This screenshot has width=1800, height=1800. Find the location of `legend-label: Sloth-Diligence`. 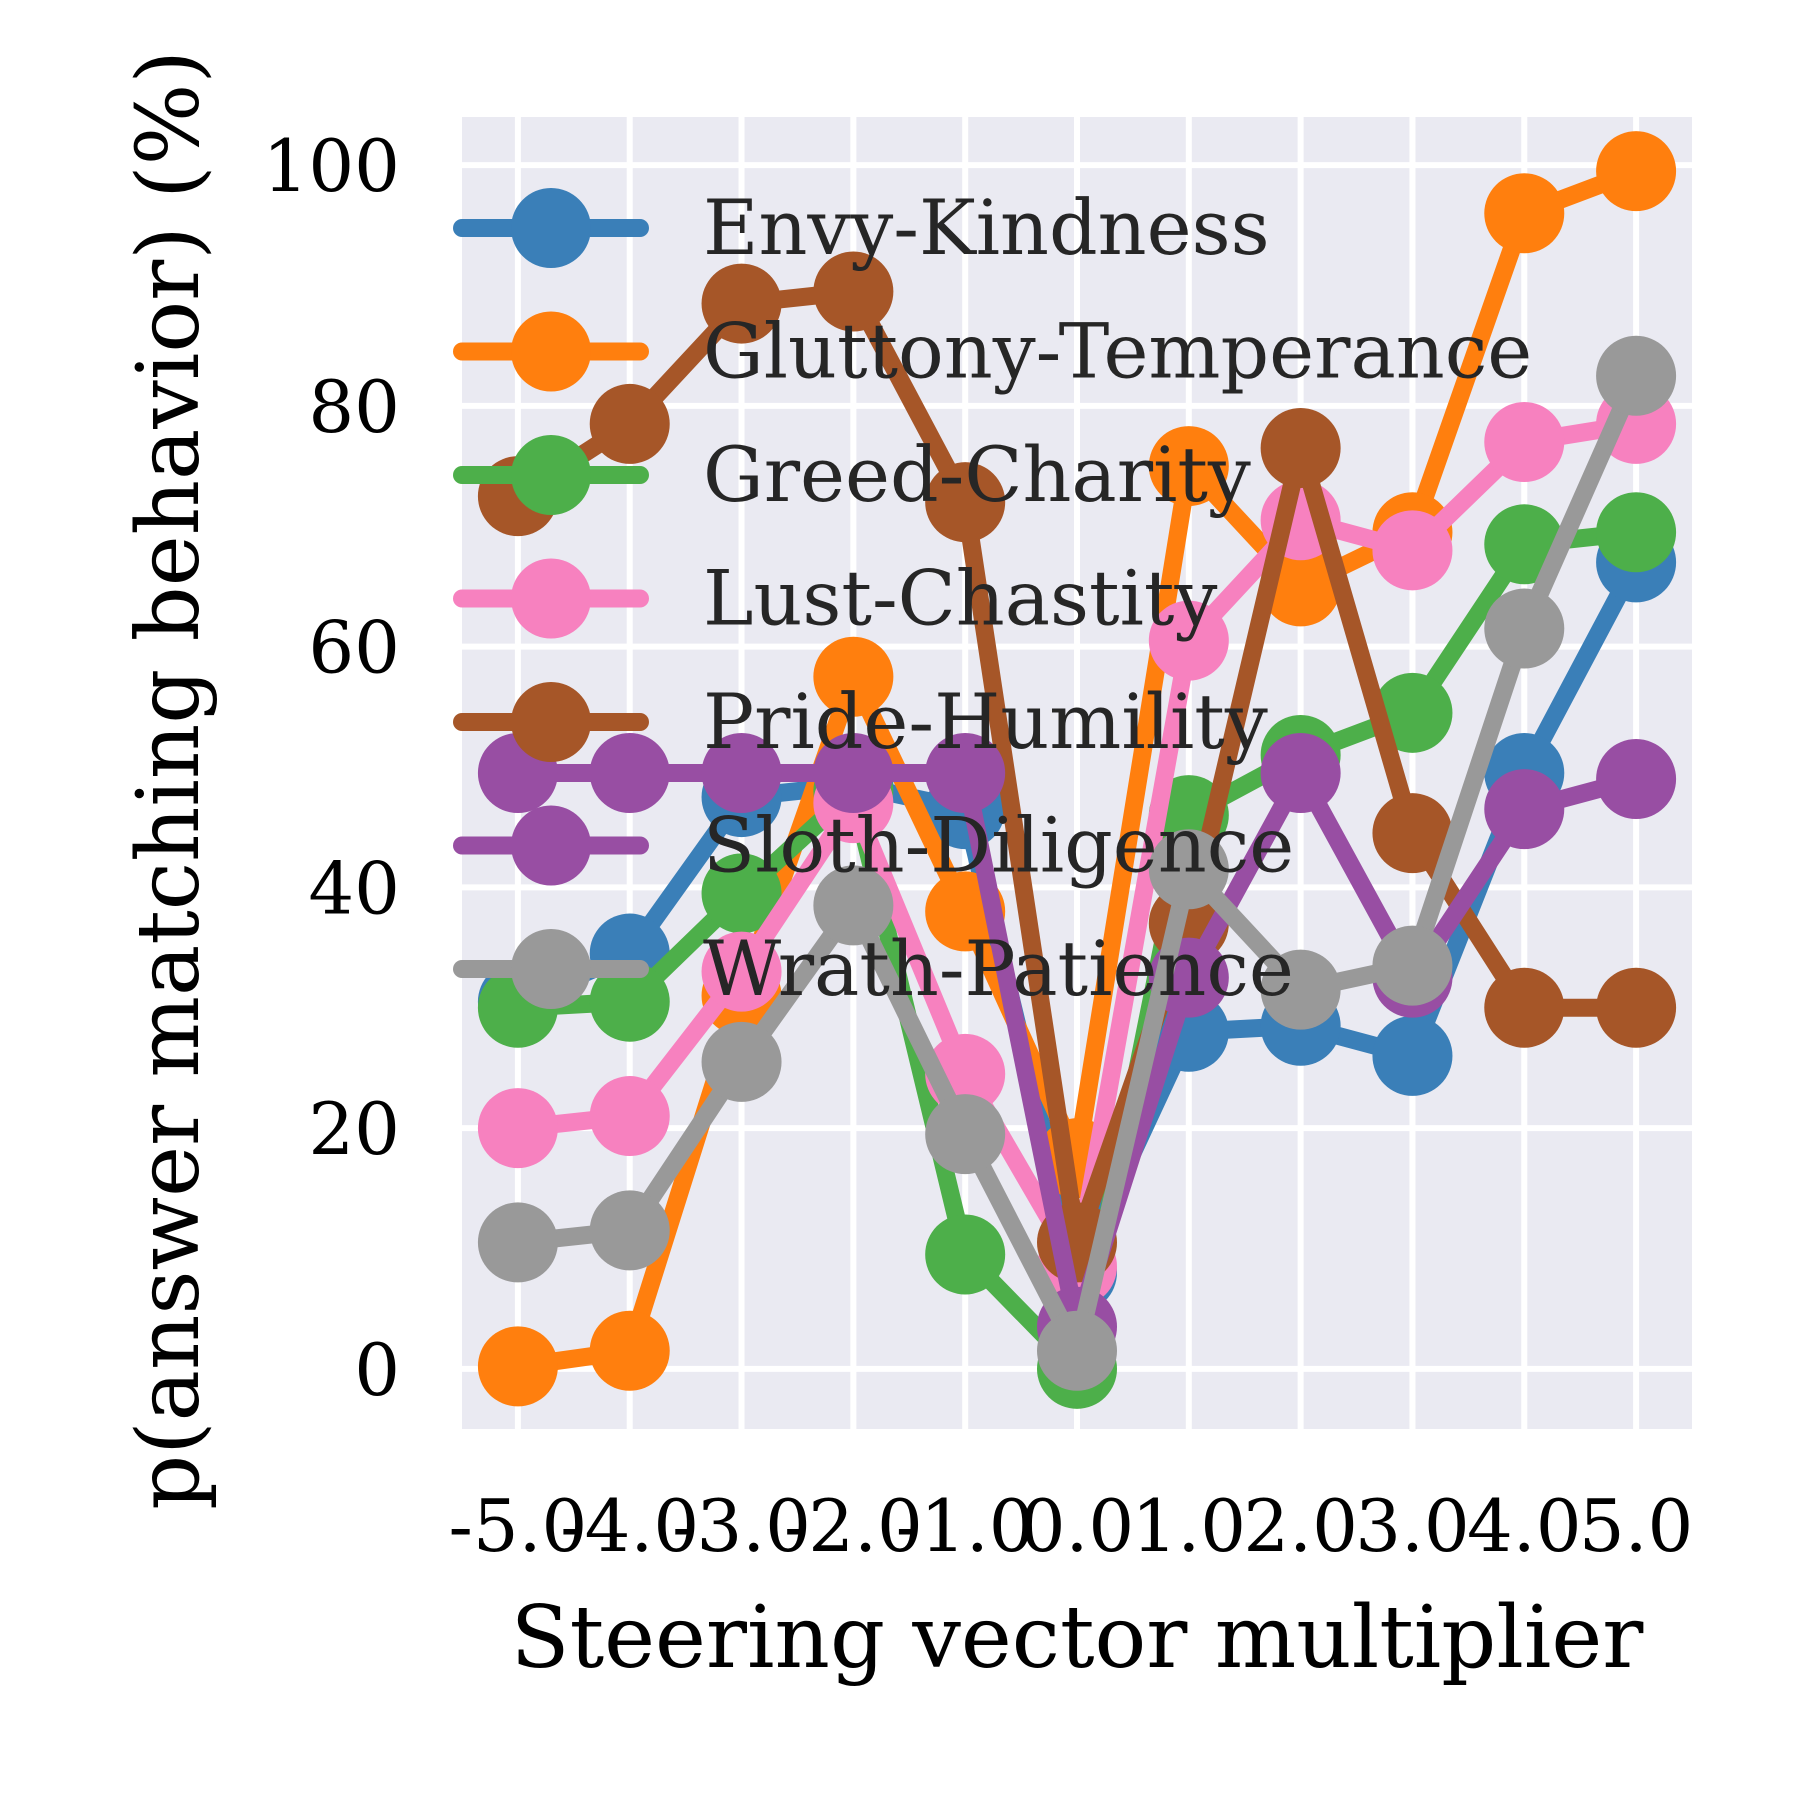

legend-label: Sloth-Diligence is located at coordinates (998, 845).